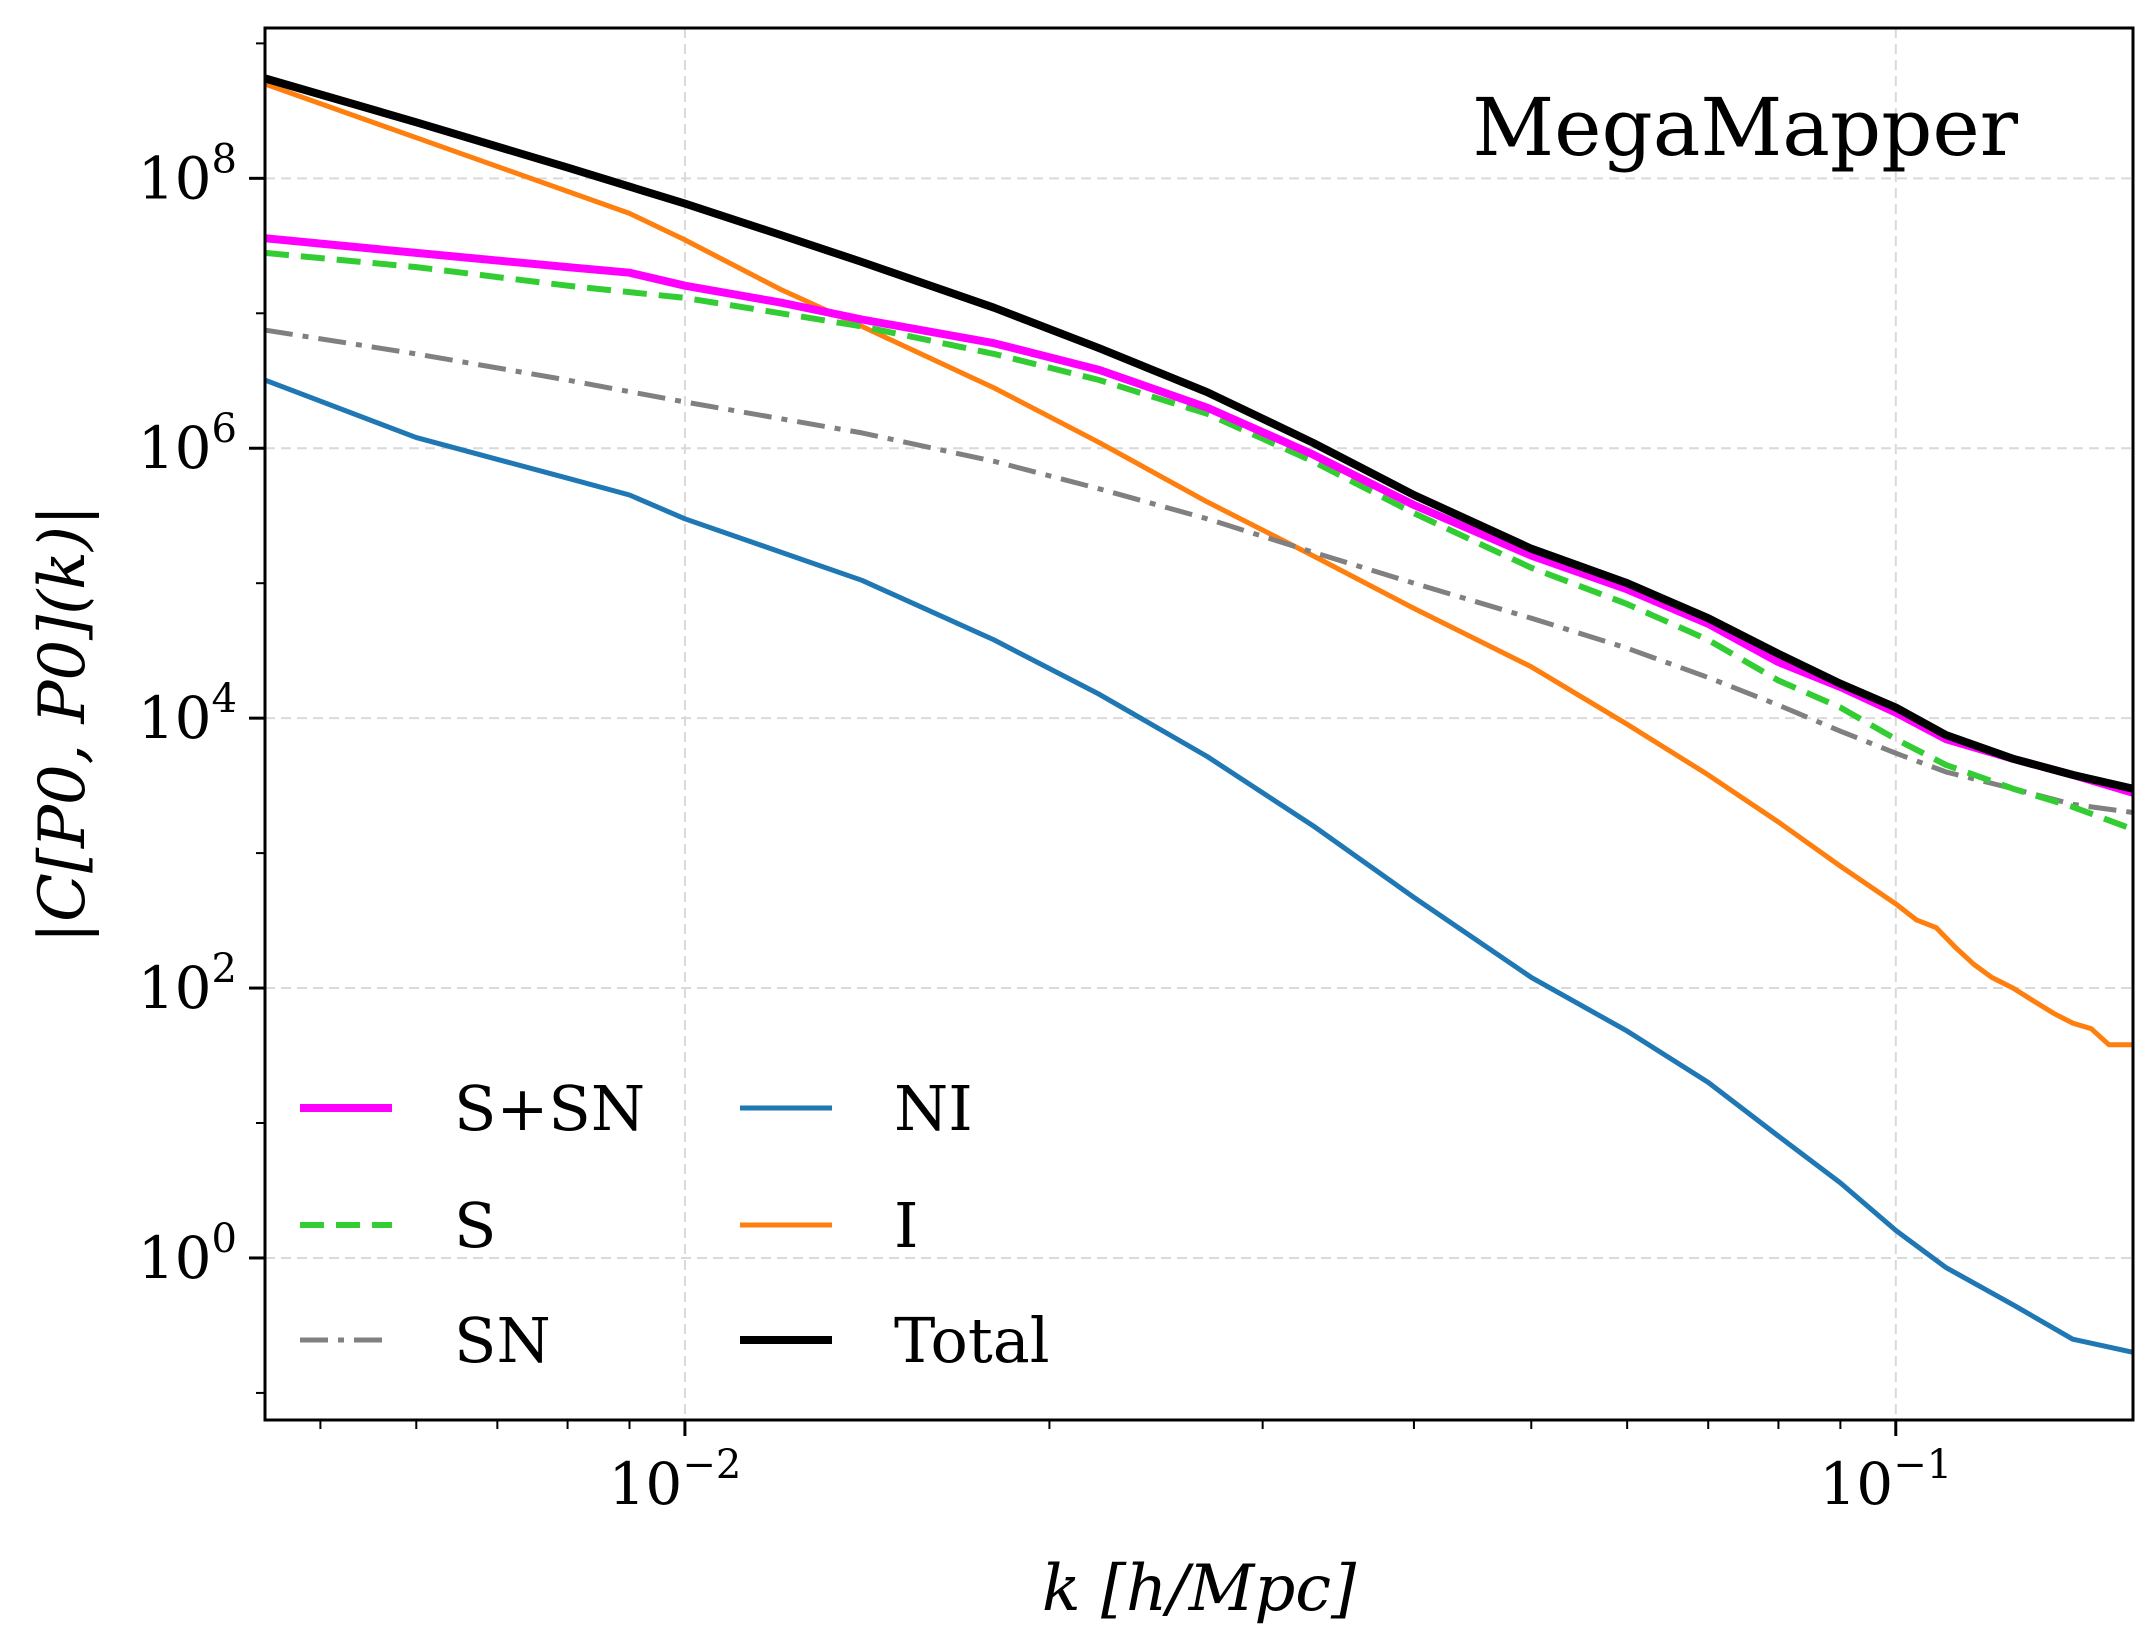  I want to click on legend-label-total: Total, so click(972, 1340).